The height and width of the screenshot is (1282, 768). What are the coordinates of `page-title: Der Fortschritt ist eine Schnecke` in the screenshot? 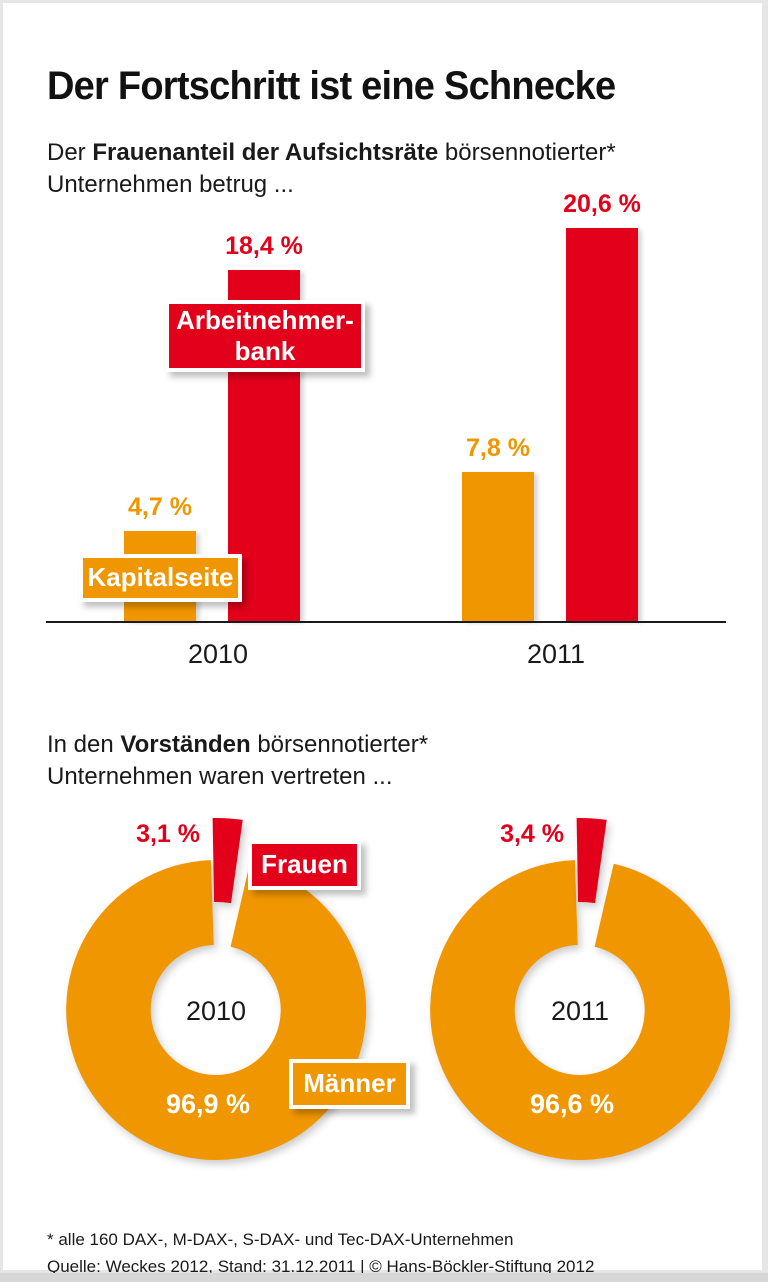 It's located at (331, 85).